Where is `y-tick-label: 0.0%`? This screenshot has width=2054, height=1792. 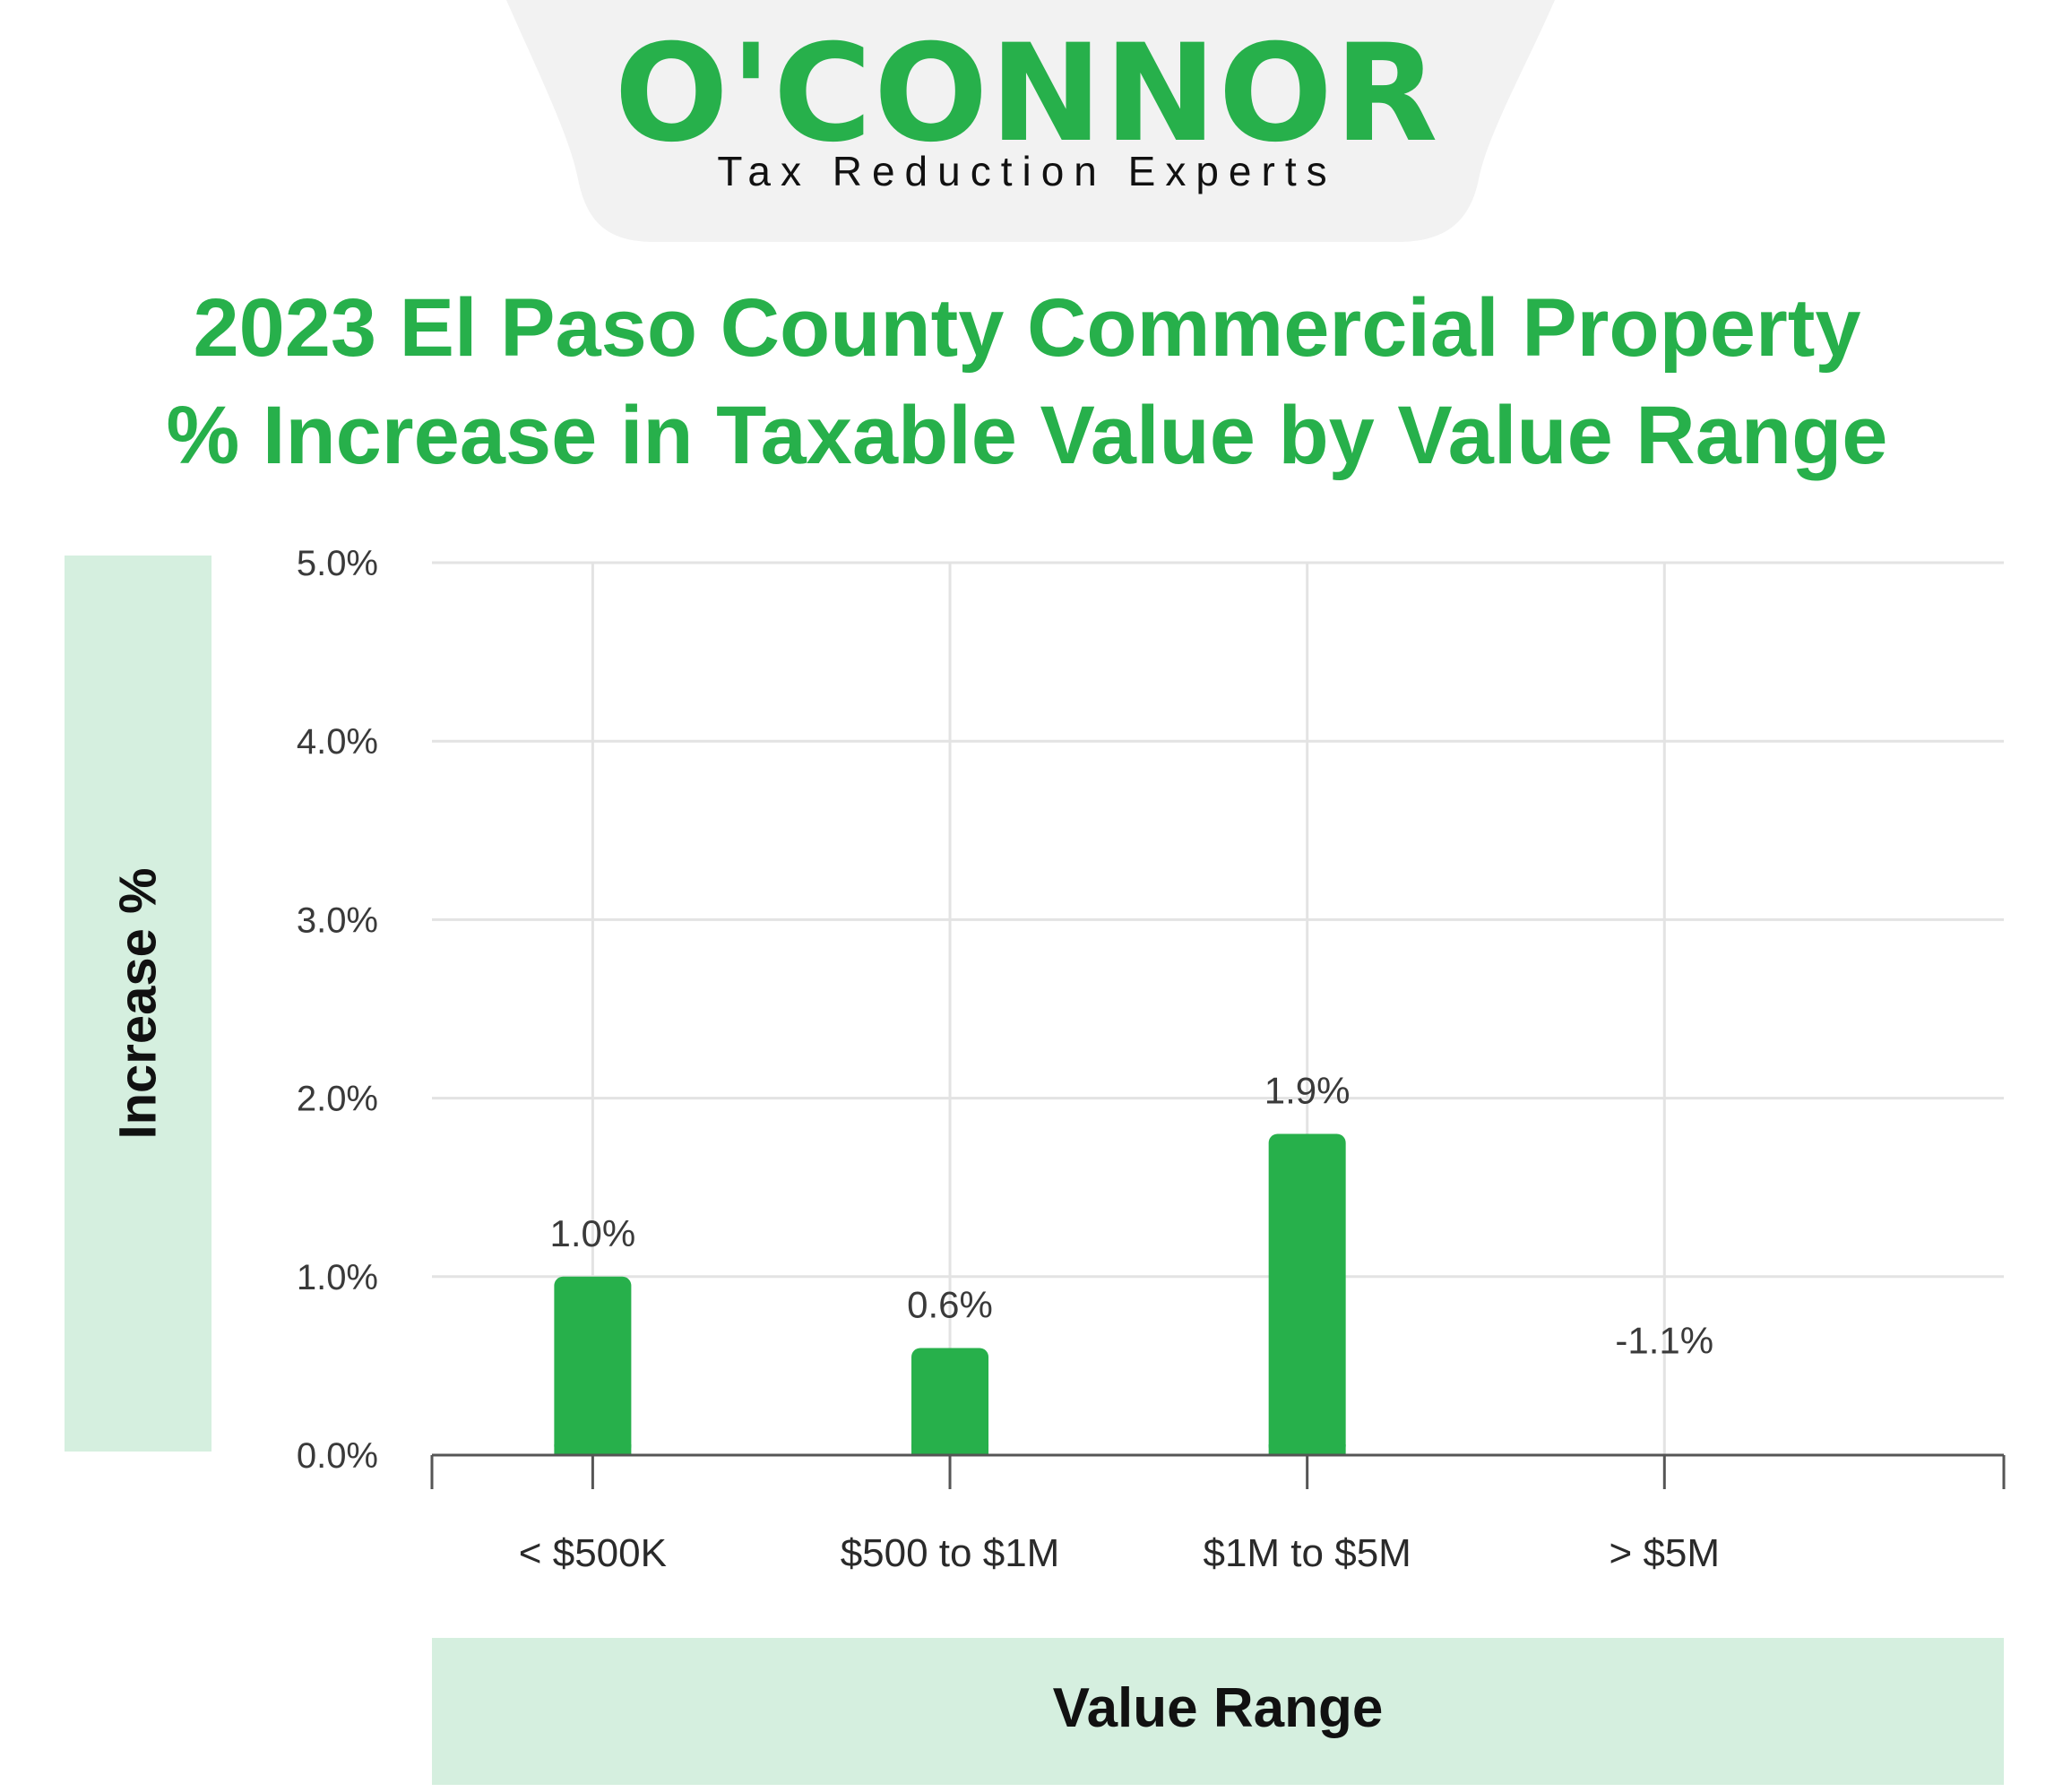 y-tick-label: 0.0% is located at coordinates (337, 1456).